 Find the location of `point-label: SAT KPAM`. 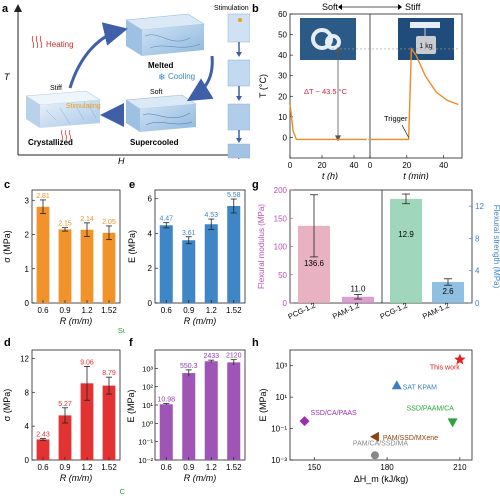

point-label: SAT KPAM is located at coordinates (420, 387).